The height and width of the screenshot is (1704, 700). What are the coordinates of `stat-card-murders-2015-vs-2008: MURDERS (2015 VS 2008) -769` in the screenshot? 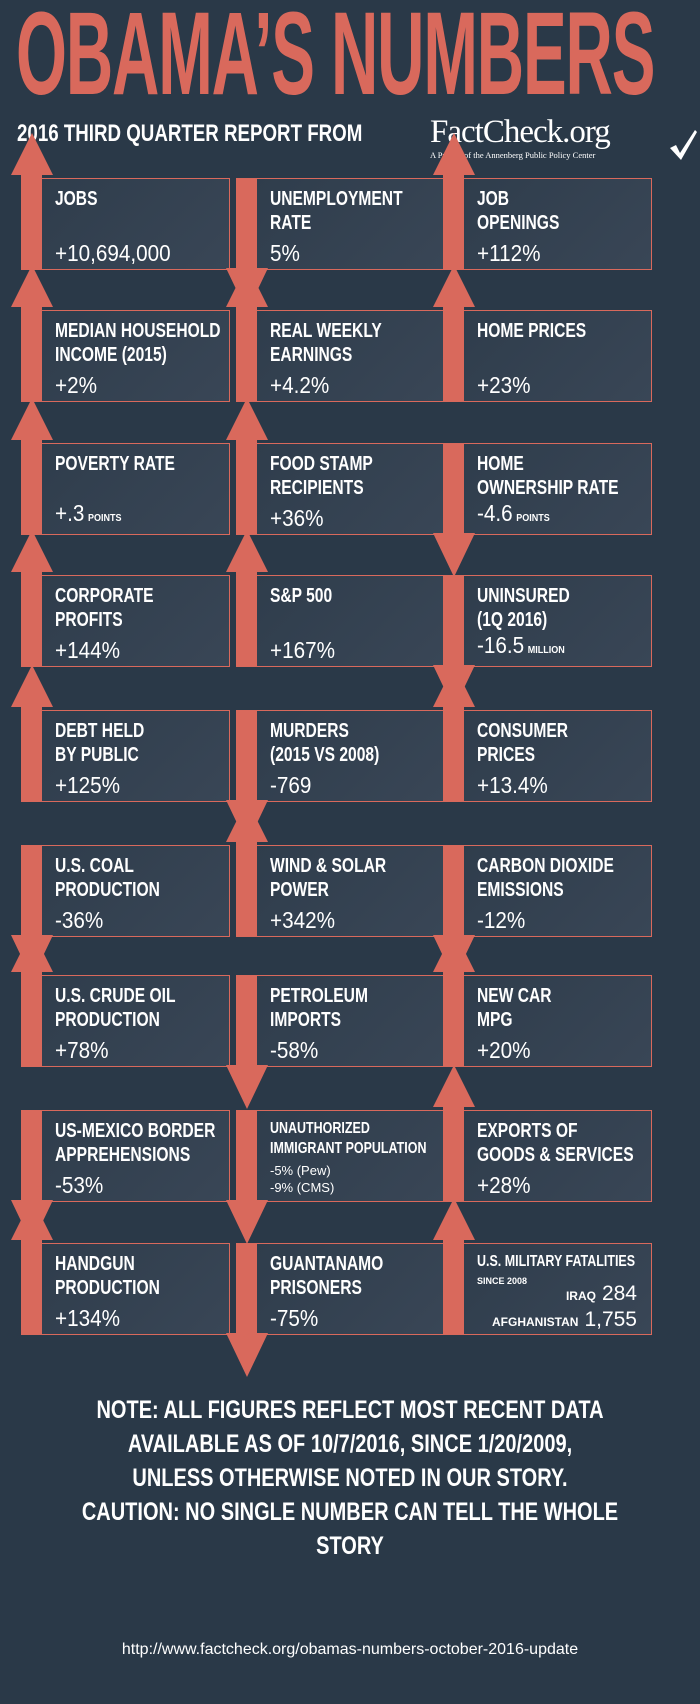 It's located at (350, 756).